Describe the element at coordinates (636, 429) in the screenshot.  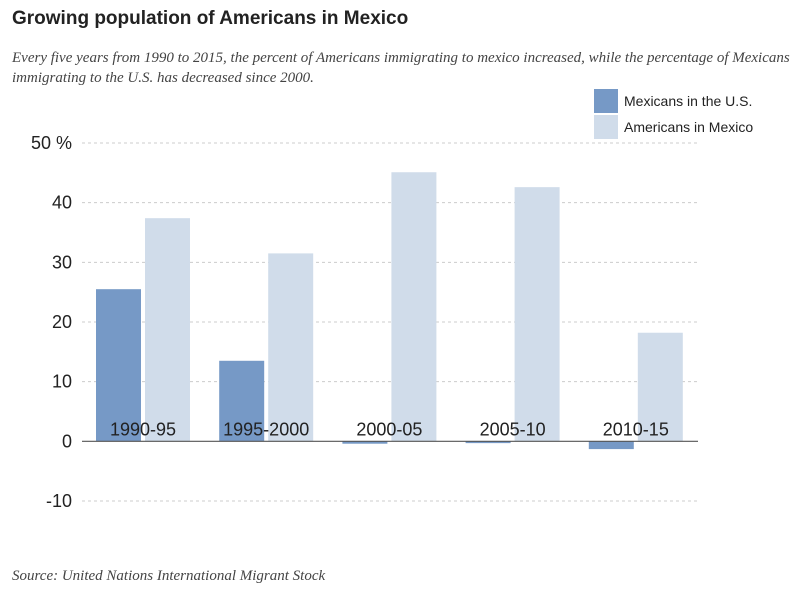
I see `x-category-label: 2010-15` at that location.